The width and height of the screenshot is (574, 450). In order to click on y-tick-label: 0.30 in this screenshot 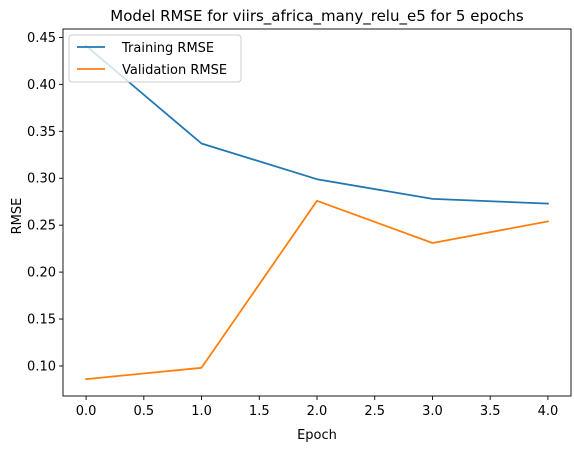, I will do `click(41, 179)`.